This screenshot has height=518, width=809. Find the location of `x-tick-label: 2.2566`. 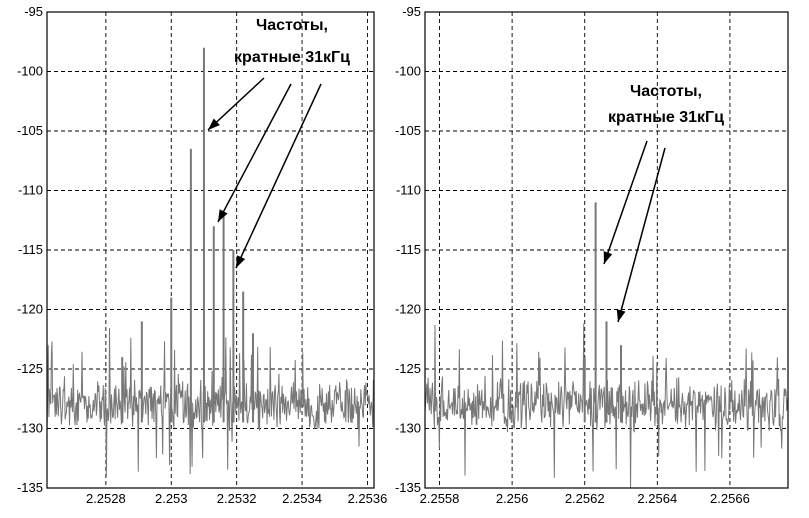

x-tick-label: 2.2566 is located at coordinates (730, 498).